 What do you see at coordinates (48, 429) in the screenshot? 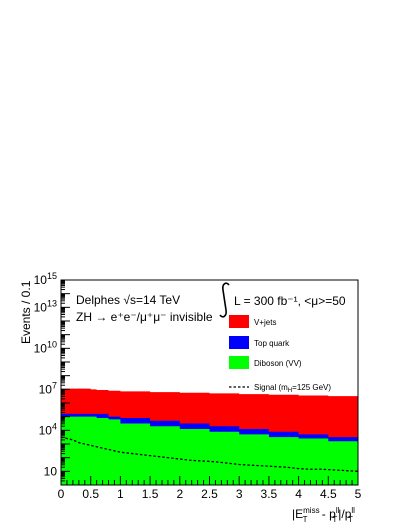
I see `y-tick-label: 10⁴` at bounding box center [48, 429].